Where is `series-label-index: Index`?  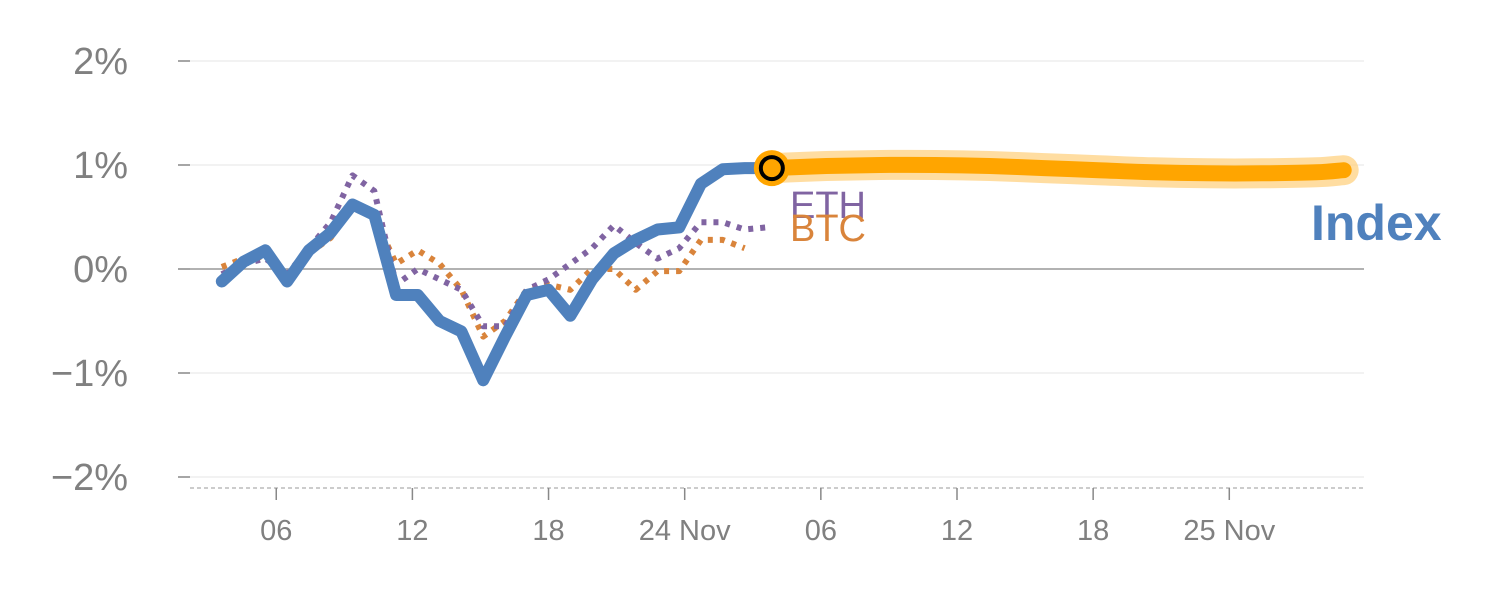
series-label-index: Index is located at coordinates (1376, 223).